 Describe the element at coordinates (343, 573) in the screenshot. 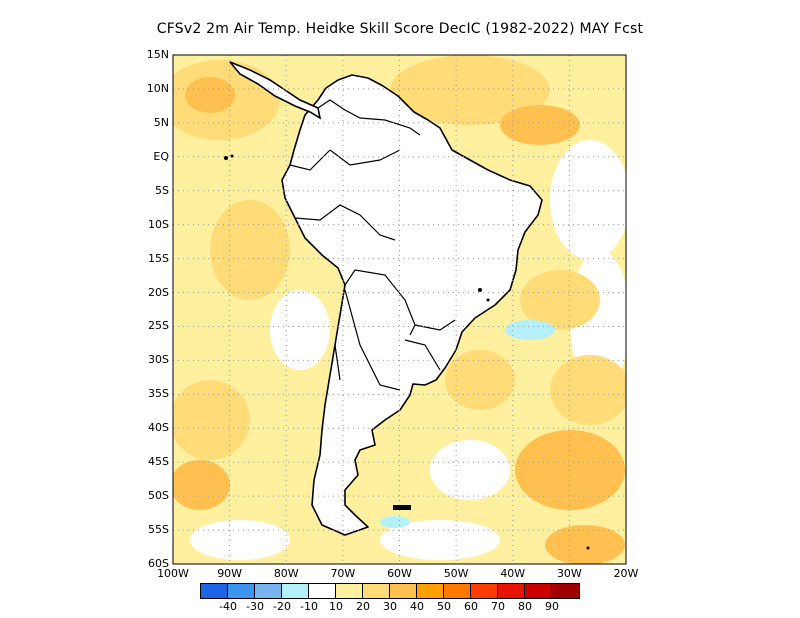

I see `lon-tick-label: 70W` at that location.